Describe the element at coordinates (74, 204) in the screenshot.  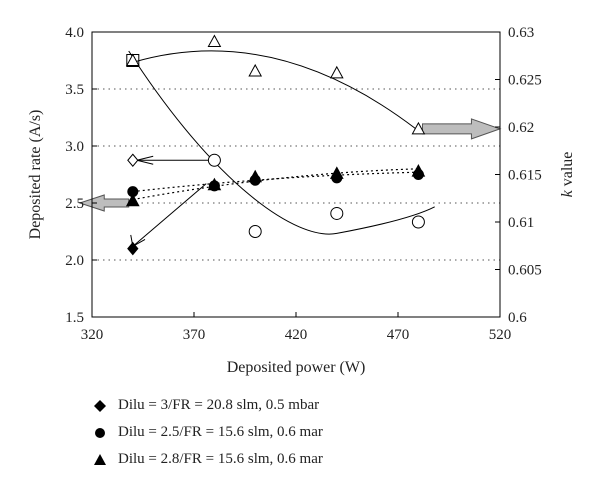
I see `y-left-tick-label: 2.5` at that location.